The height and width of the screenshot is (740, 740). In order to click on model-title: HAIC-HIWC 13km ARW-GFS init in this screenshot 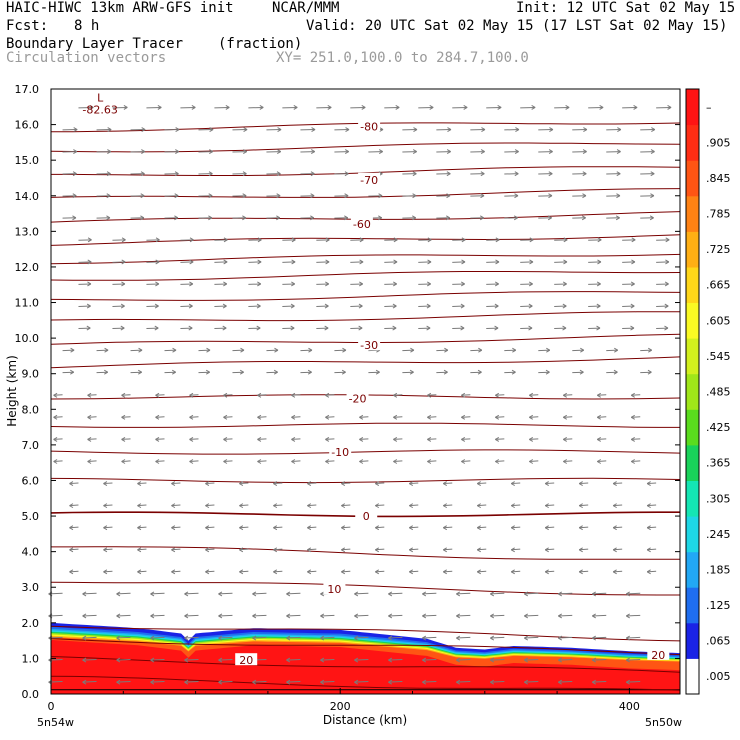, I will do `click(120, 8)`.